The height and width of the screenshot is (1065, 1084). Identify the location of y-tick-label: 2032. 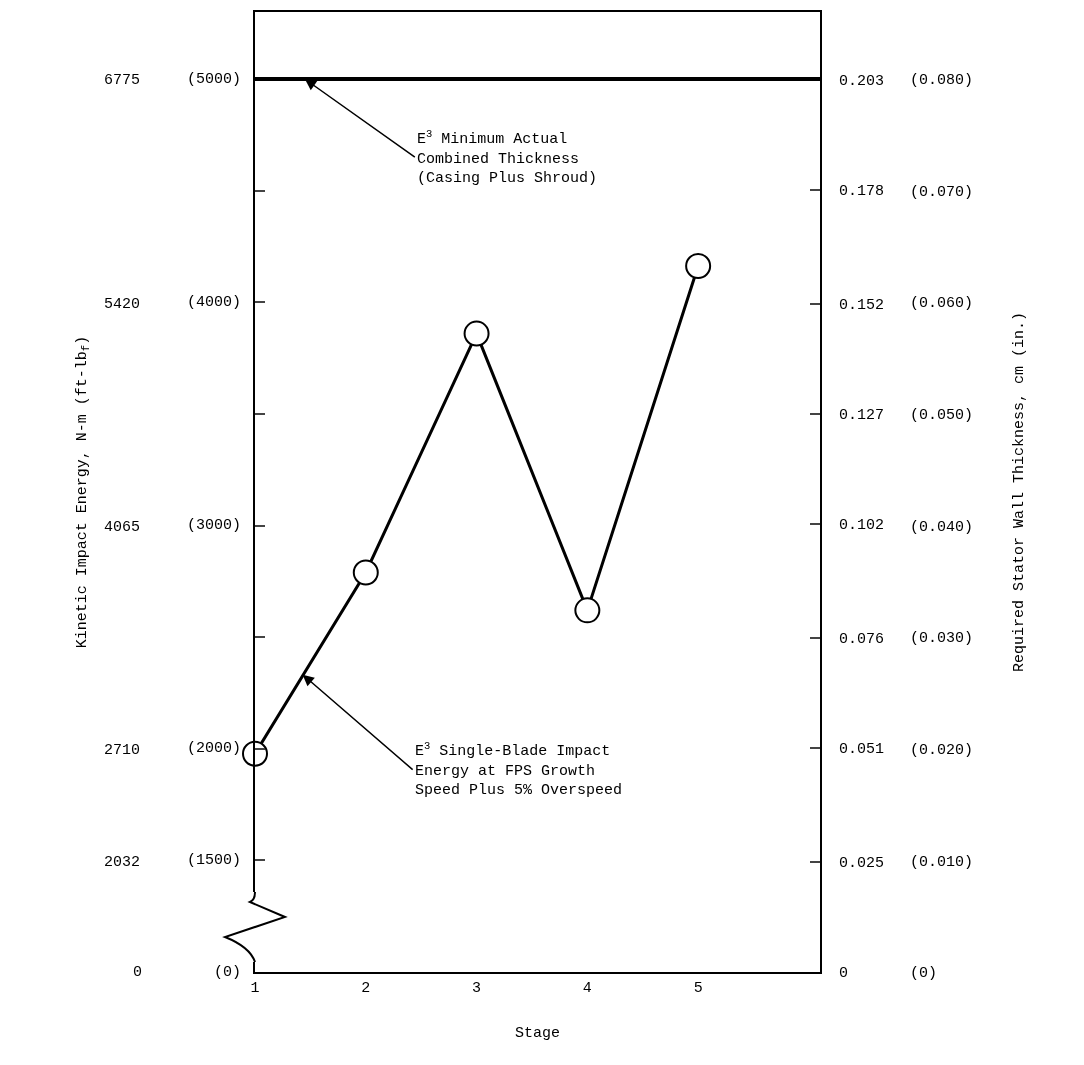
(121, 862).